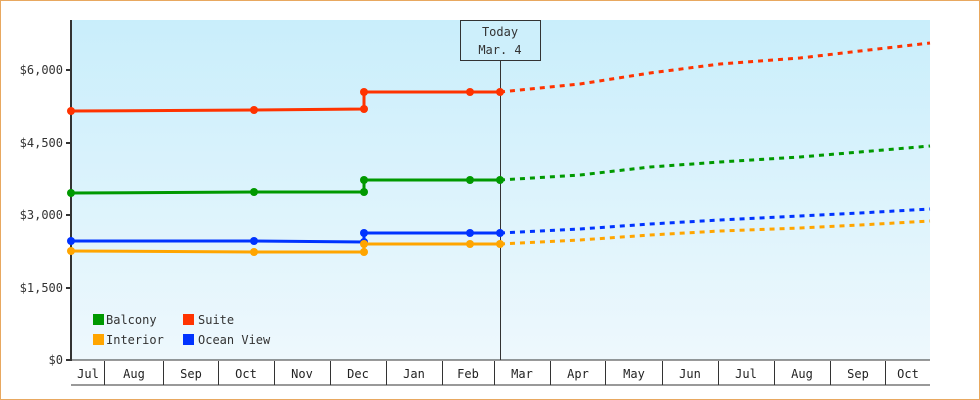 The image size is (980, 400). I want to click on legend-label-suite: Suite, so click(216, 320).